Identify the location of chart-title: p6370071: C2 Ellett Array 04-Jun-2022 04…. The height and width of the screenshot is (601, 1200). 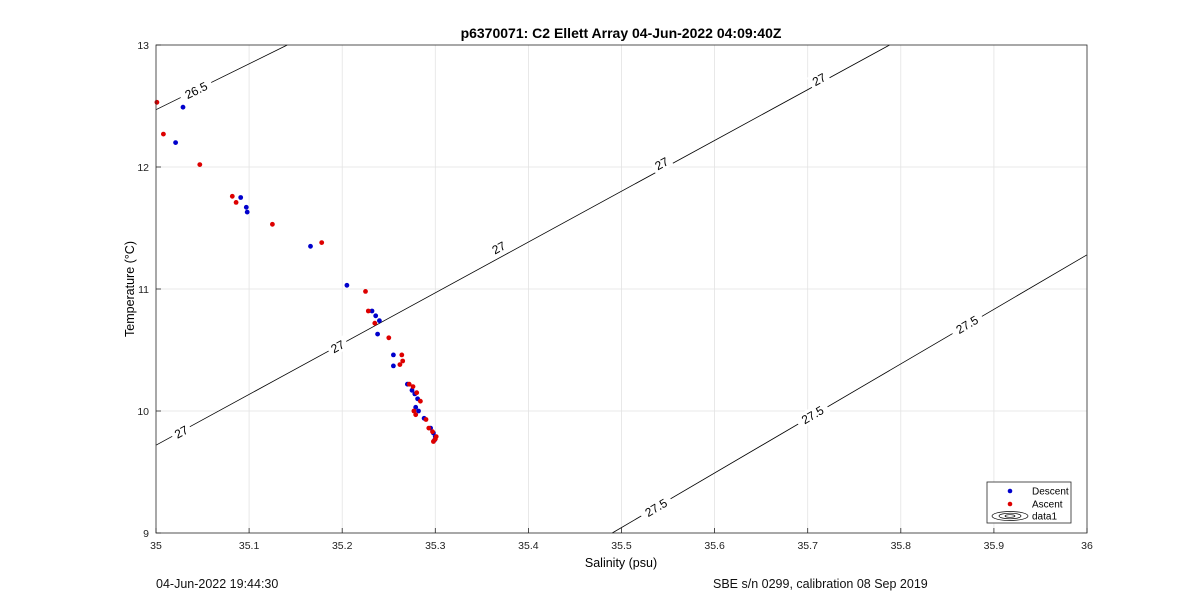
(621, 33).